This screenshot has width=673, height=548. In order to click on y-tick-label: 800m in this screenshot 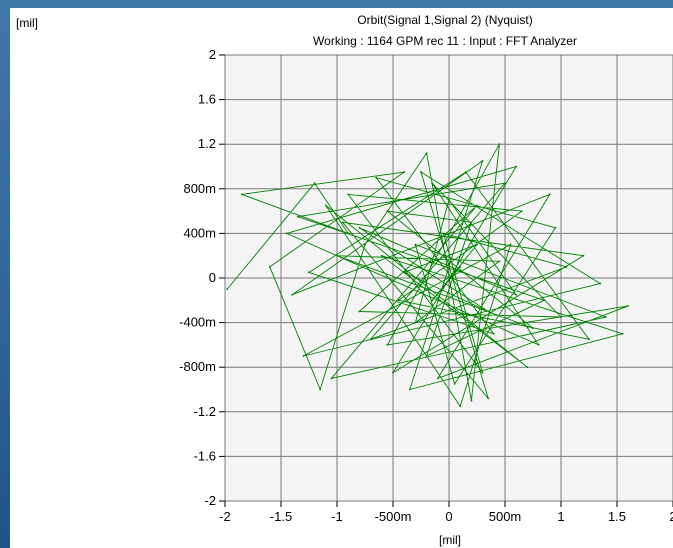, I will do `click(199, 188)`.